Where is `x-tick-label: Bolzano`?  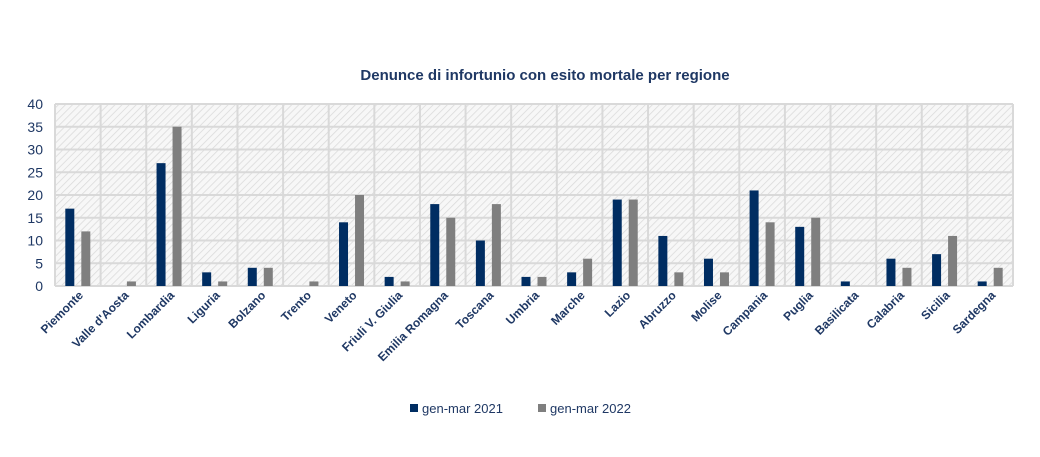 x-tick-label: Bolzano is located at coordinates (247, 309).